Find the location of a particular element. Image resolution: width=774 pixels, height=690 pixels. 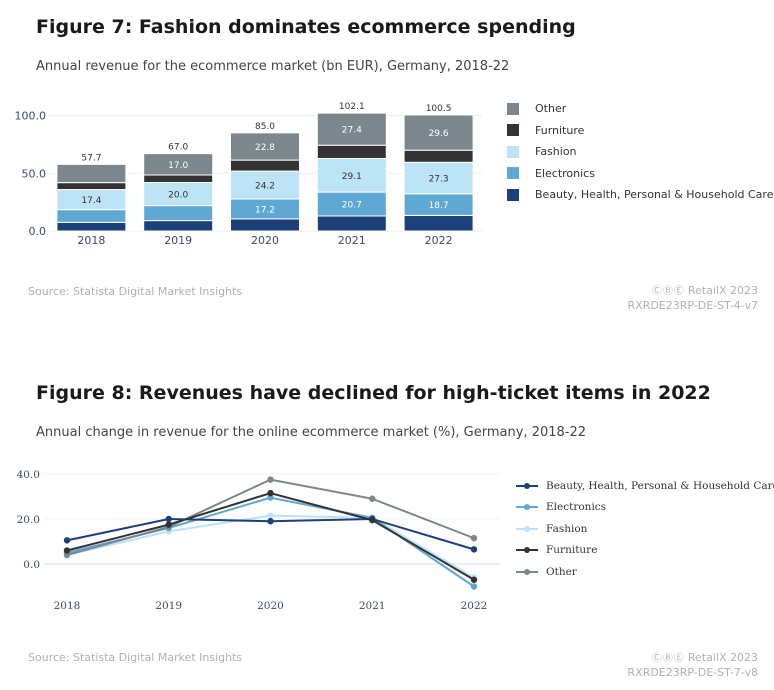

bar-total-label: 102.1 is located at coordinates (352, 107).